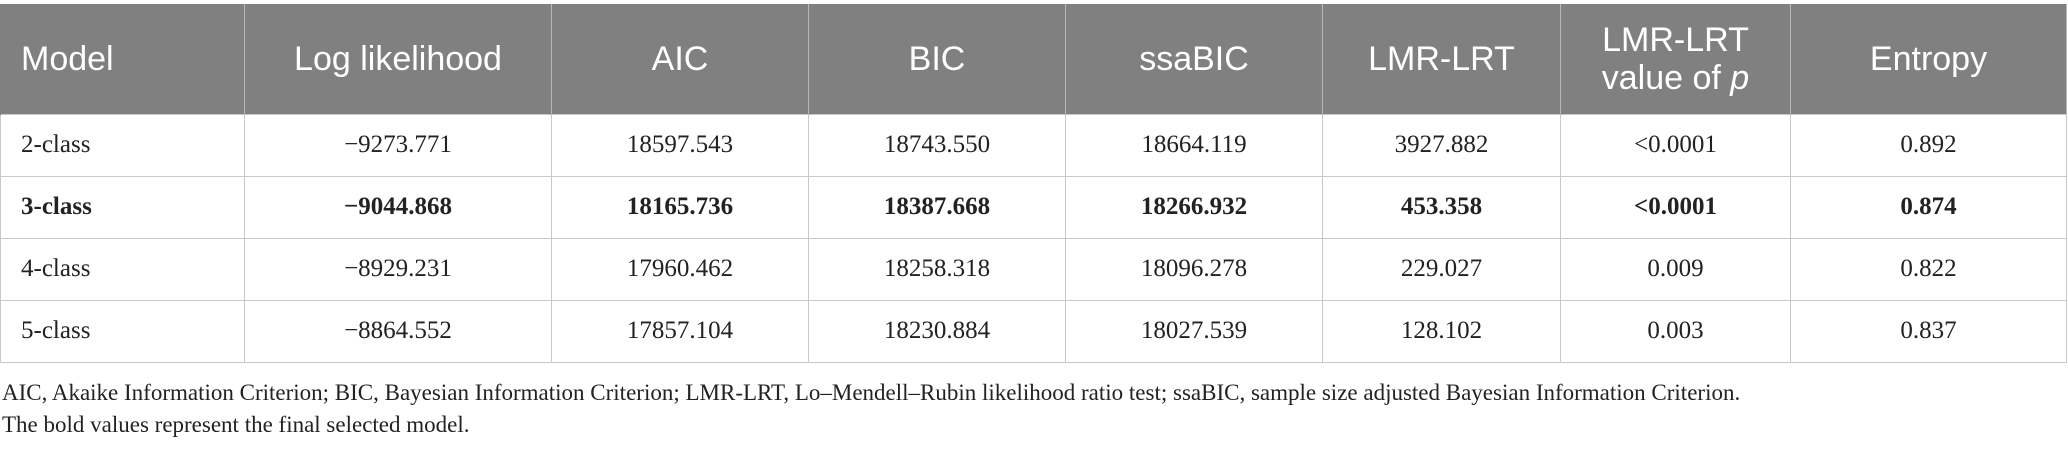 The image size is (2068, 452). Describe the element at coordinates (680, 269) in the screenshot. I see `cell-aic: 17960.462` at that location.